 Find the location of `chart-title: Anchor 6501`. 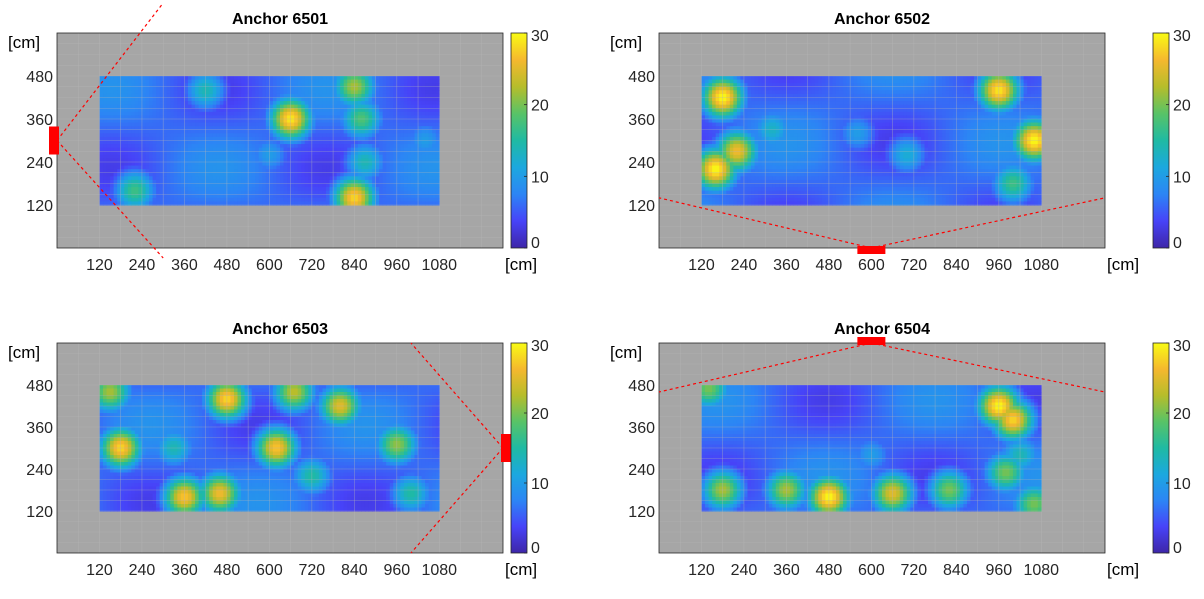

chart-title: Anchor 6501 is located at coordinates (280, 19).